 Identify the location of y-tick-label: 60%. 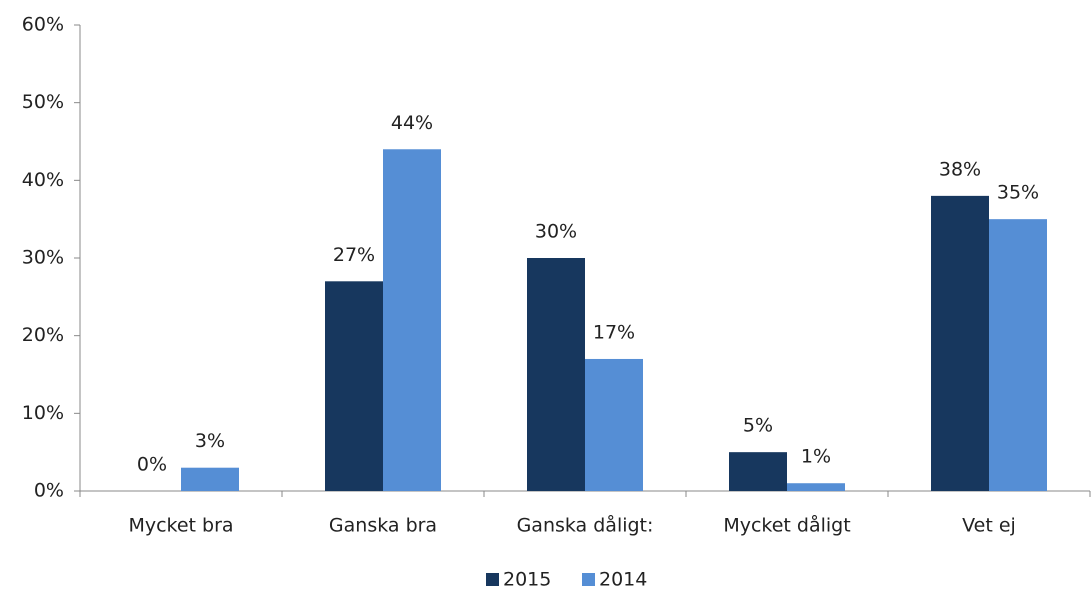
(43, 25).